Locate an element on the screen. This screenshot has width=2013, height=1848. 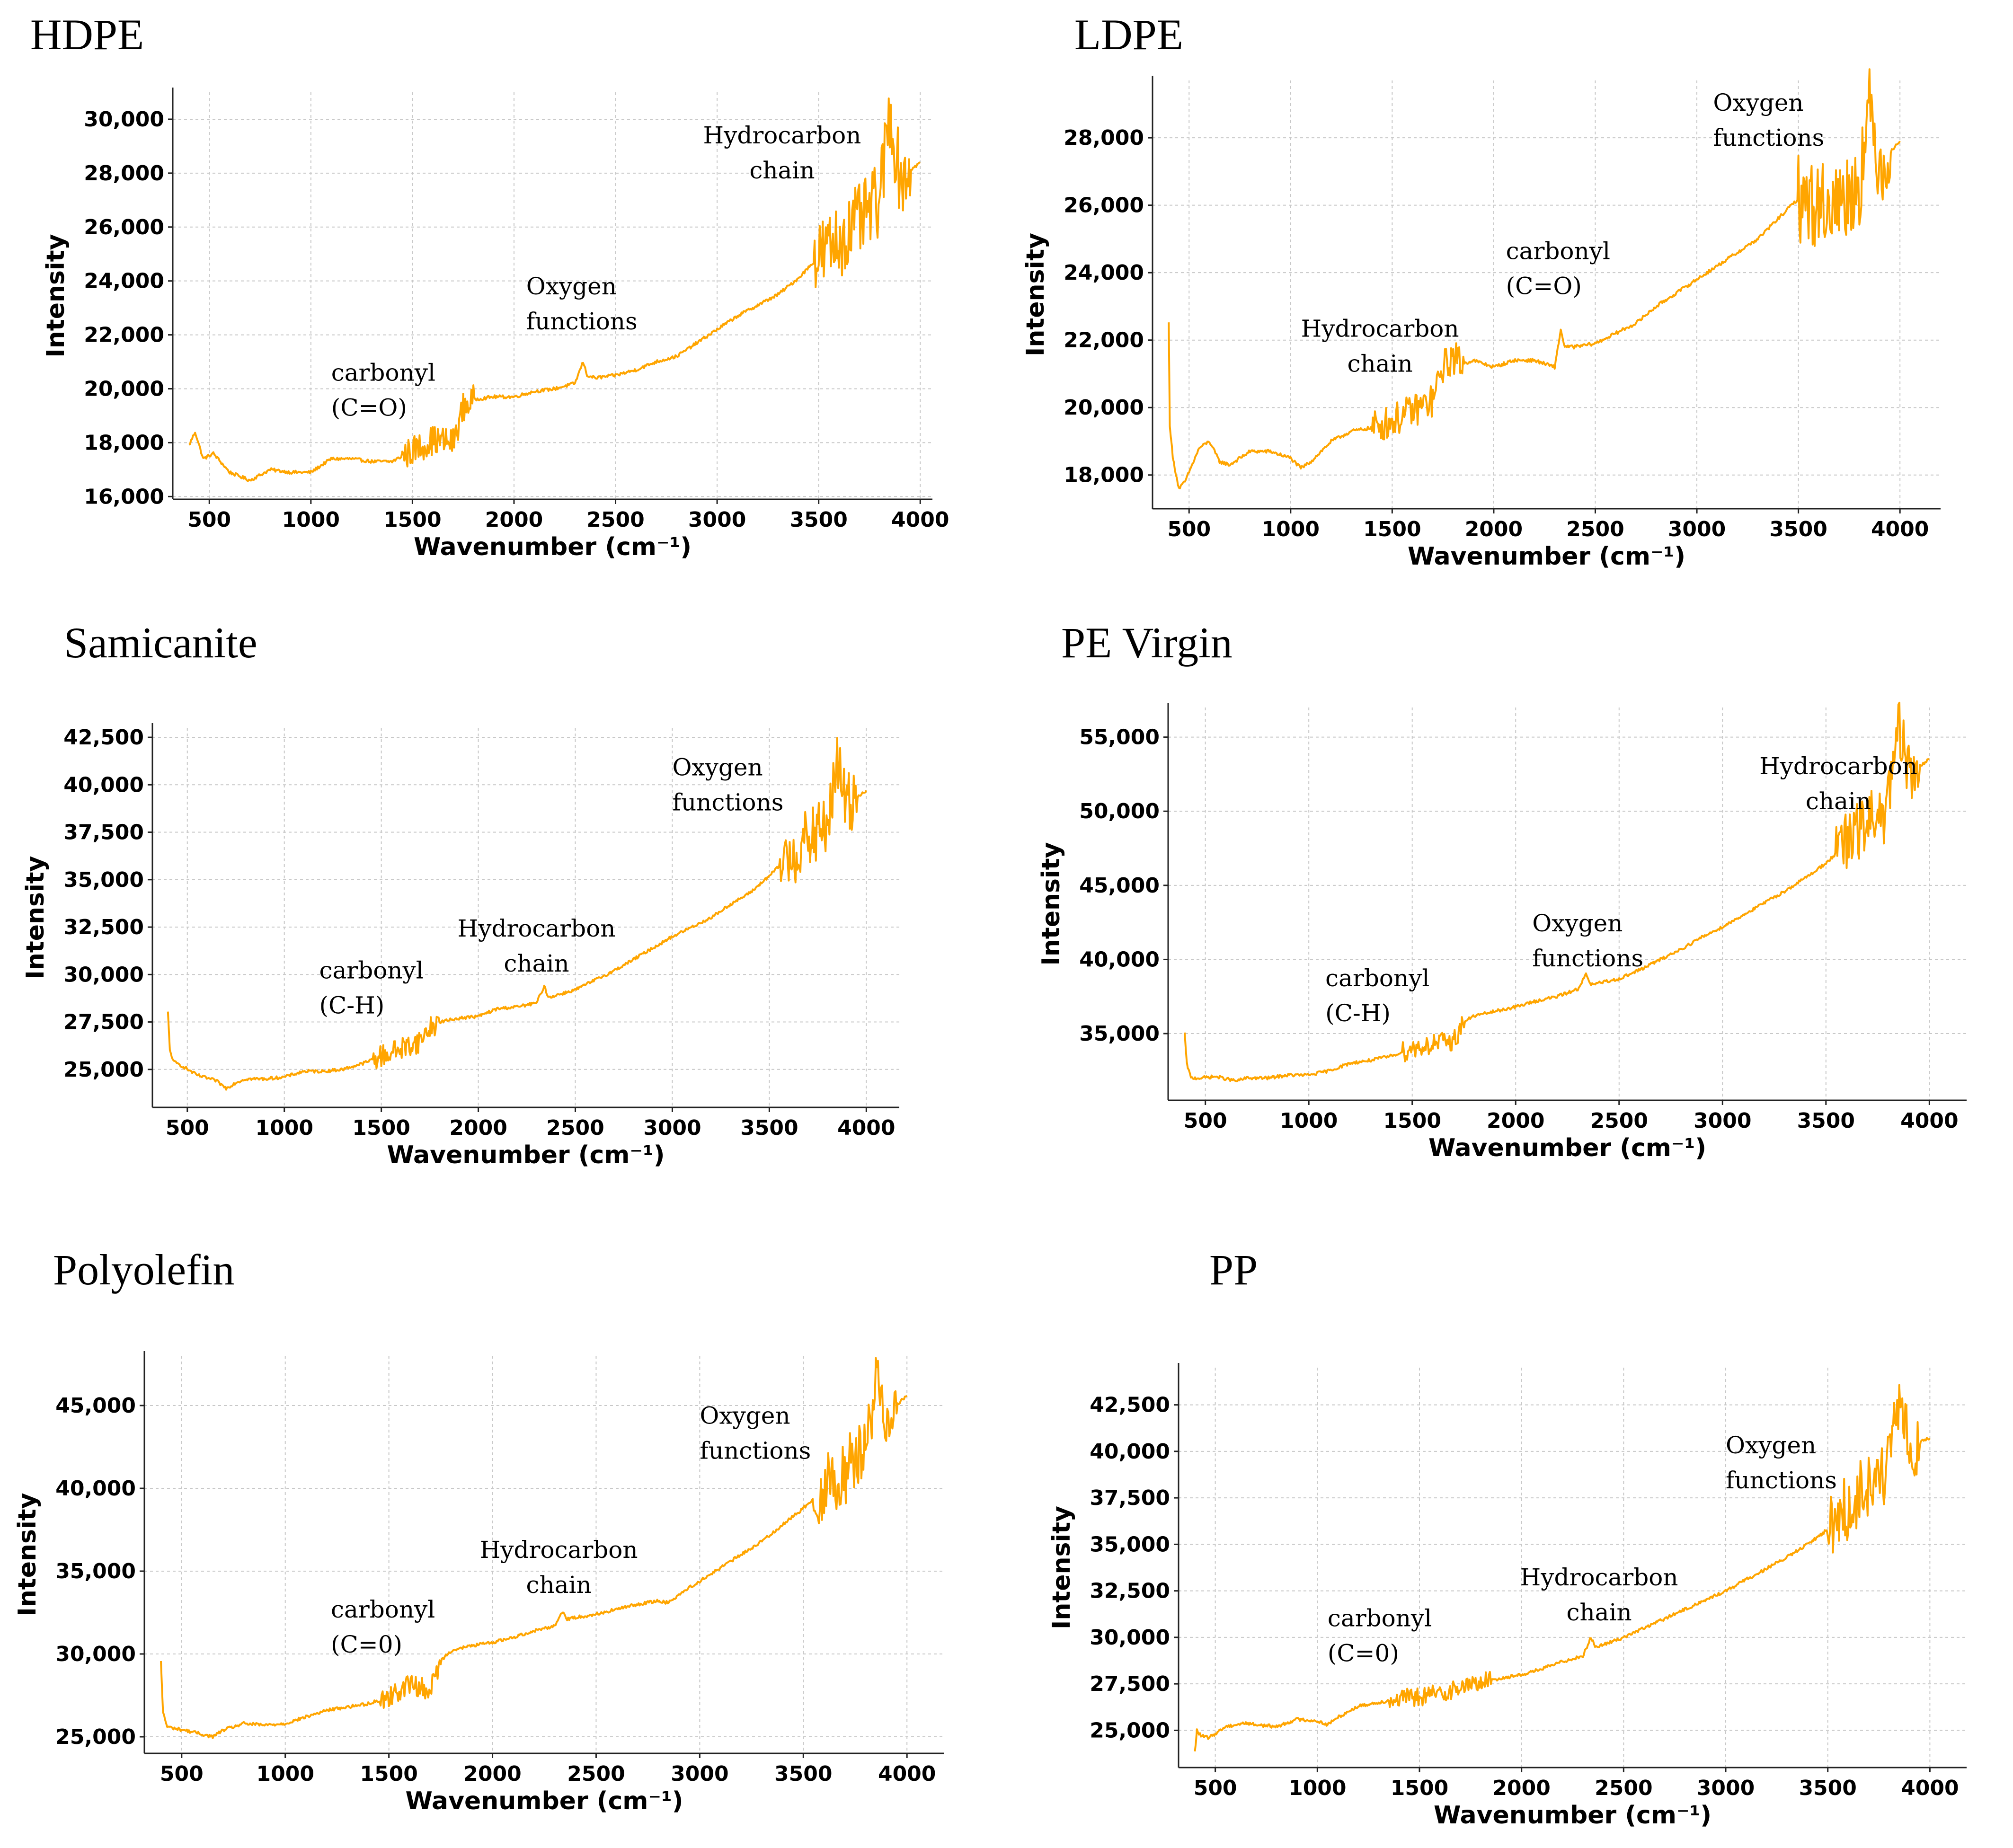
annotation-line: carbonyl is located at coordinates (383, 1609).